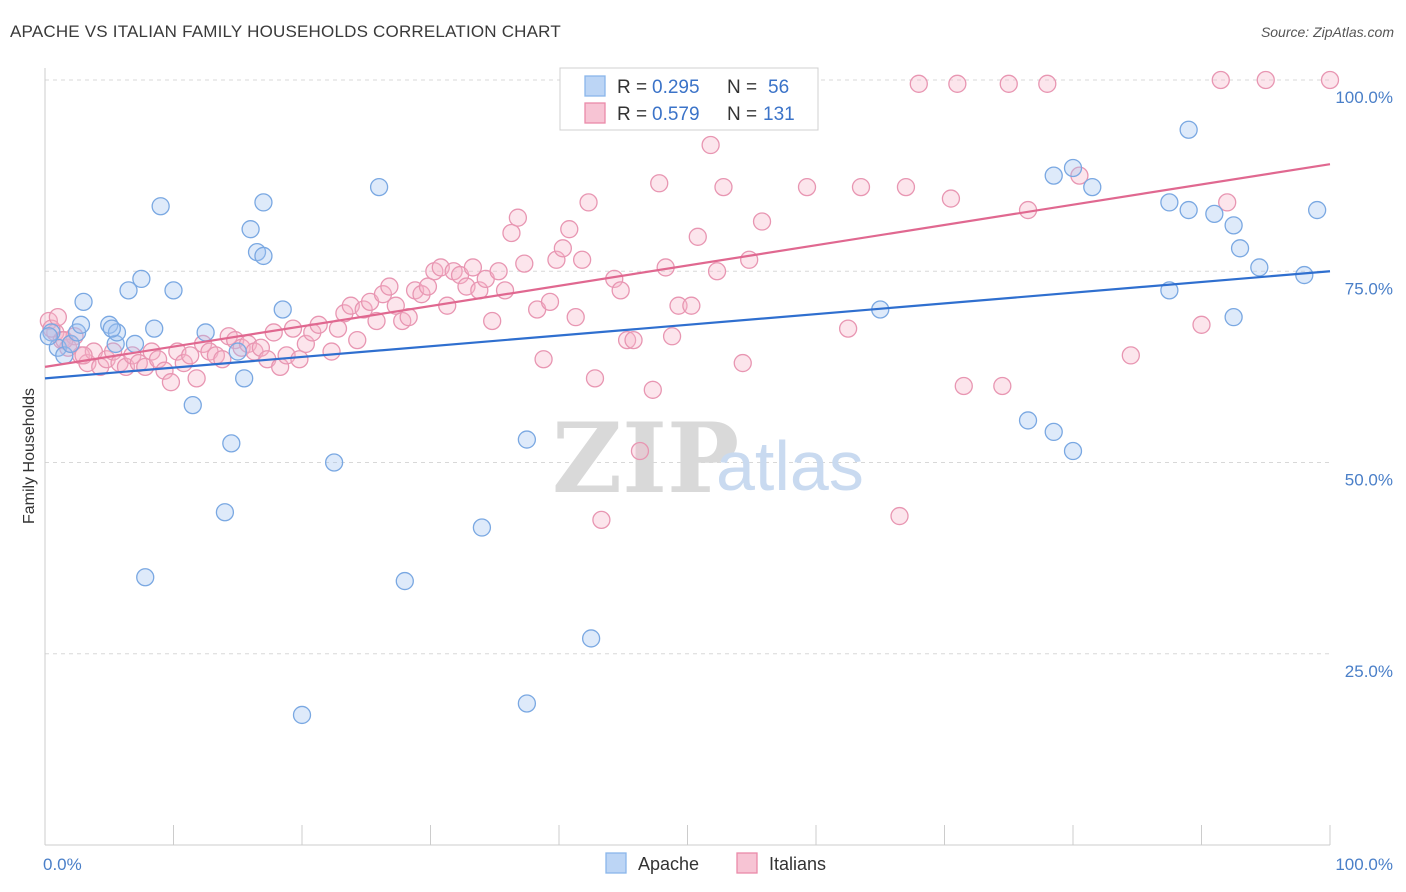  I want to click on legend-swatch-italians, so click(595, 113).